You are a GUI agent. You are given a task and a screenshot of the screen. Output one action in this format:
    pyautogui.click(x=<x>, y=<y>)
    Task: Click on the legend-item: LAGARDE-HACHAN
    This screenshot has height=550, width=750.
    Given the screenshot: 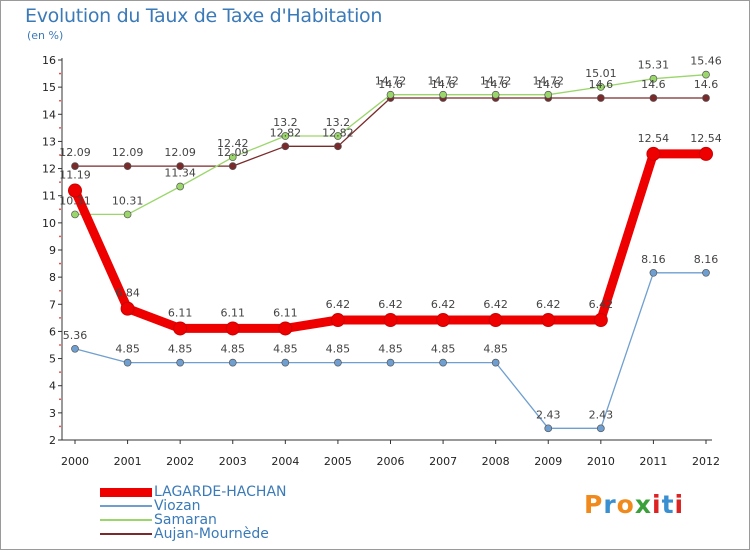 What is the action you would take?
    pyautogui.click(x=230, y=492)
    